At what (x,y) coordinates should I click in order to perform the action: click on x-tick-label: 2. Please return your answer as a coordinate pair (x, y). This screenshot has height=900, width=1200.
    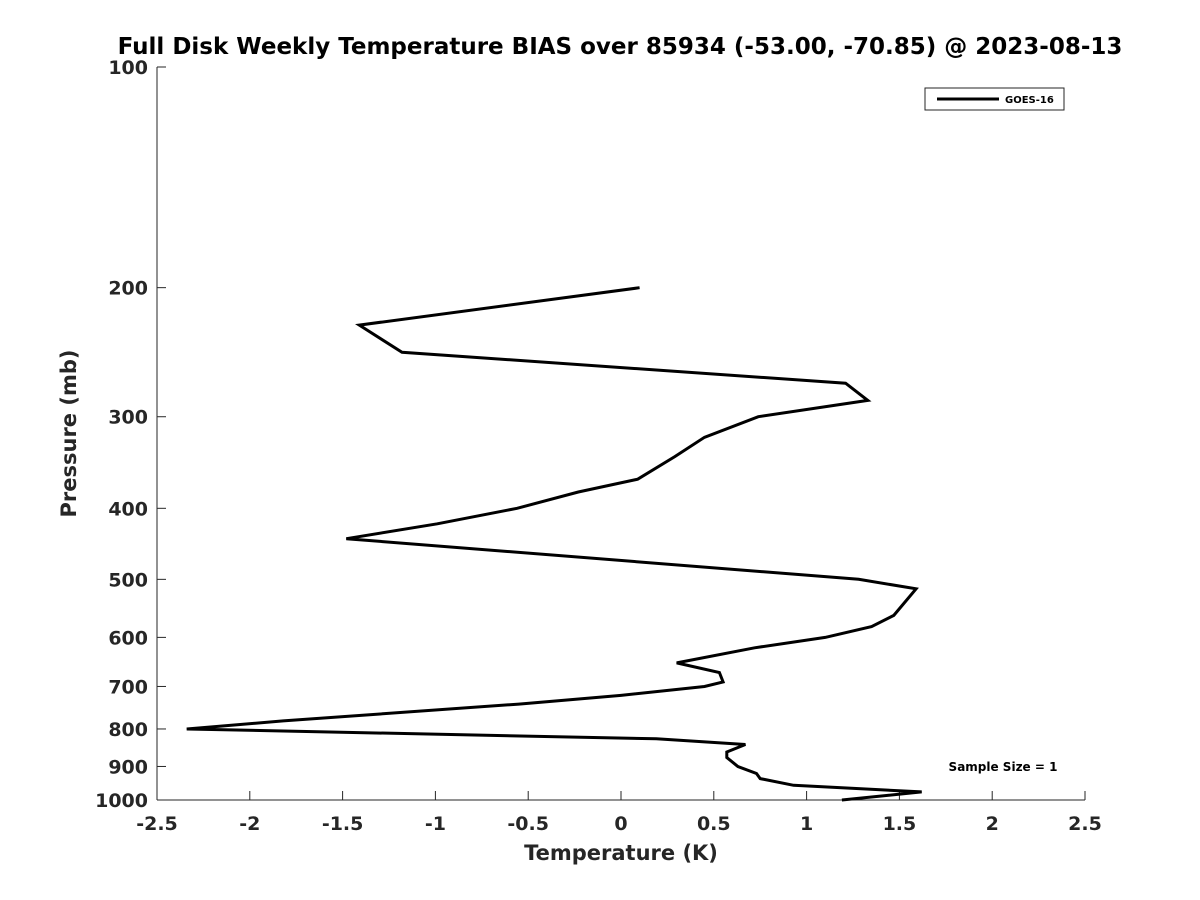
    Looking at the image, I should click on (992, 824).